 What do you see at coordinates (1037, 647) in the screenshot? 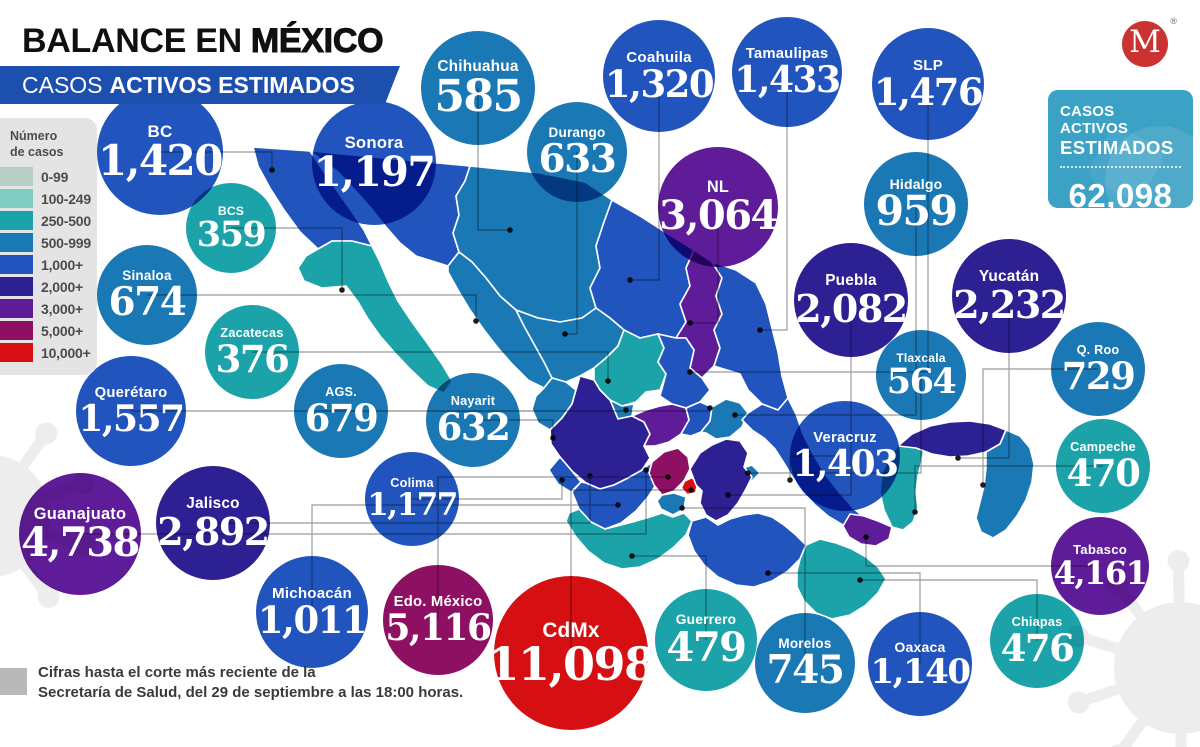
I see `bubble-case-value: 476` at bounding box center [1037, 647].